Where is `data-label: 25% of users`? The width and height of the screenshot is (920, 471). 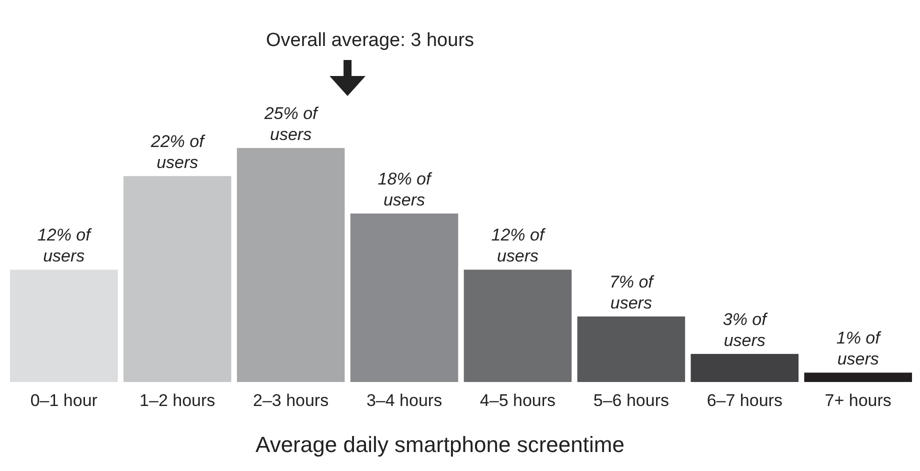
data-label: 25% of users is located at coordinates (291, 124).